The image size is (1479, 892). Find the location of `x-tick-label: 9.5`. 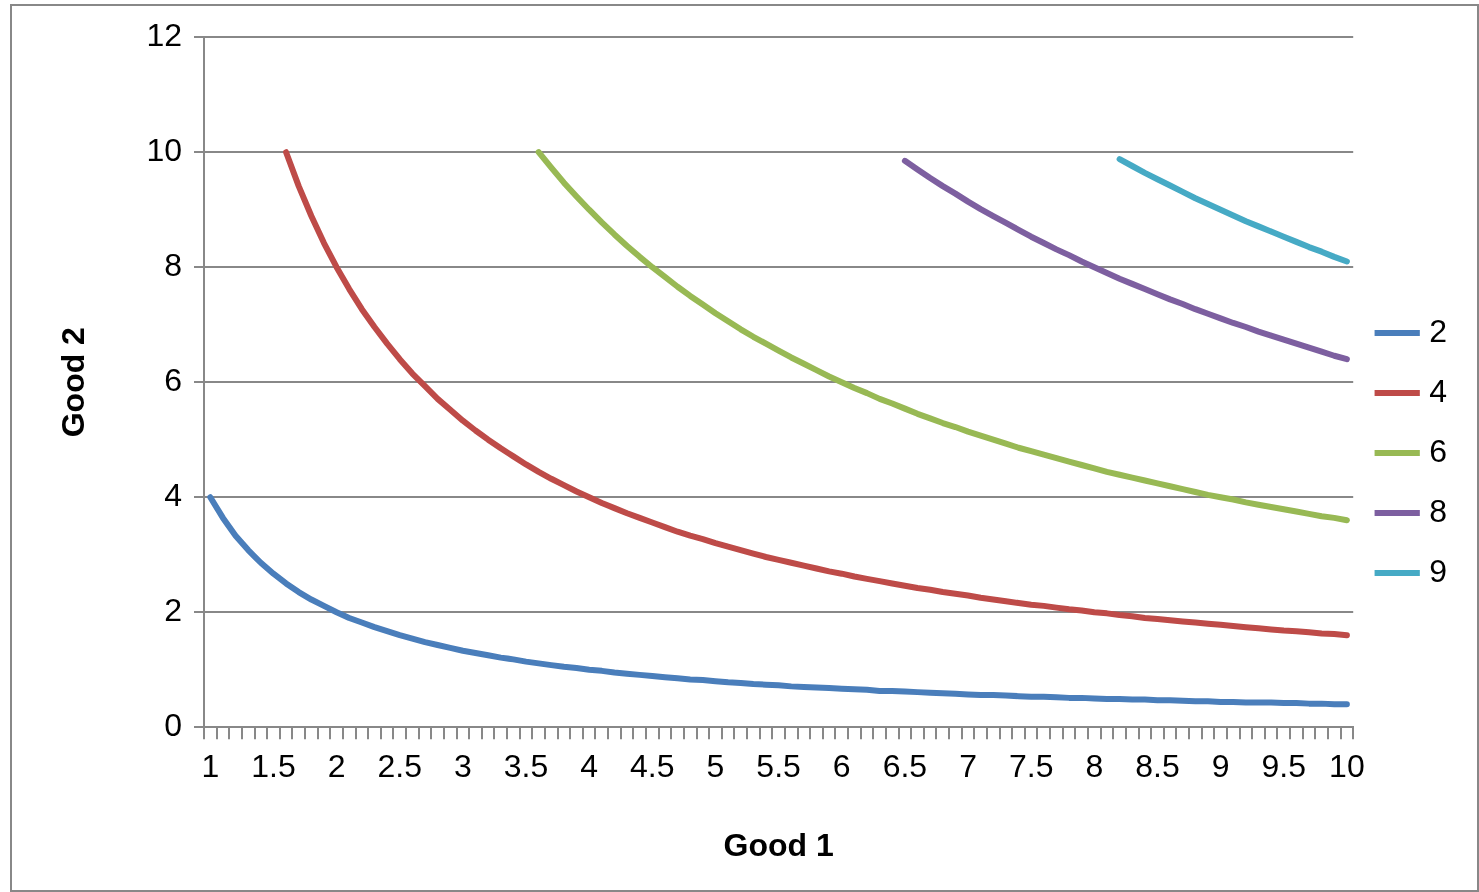

x-tick-label: 9.5 is located at coordinates (1283, 766).